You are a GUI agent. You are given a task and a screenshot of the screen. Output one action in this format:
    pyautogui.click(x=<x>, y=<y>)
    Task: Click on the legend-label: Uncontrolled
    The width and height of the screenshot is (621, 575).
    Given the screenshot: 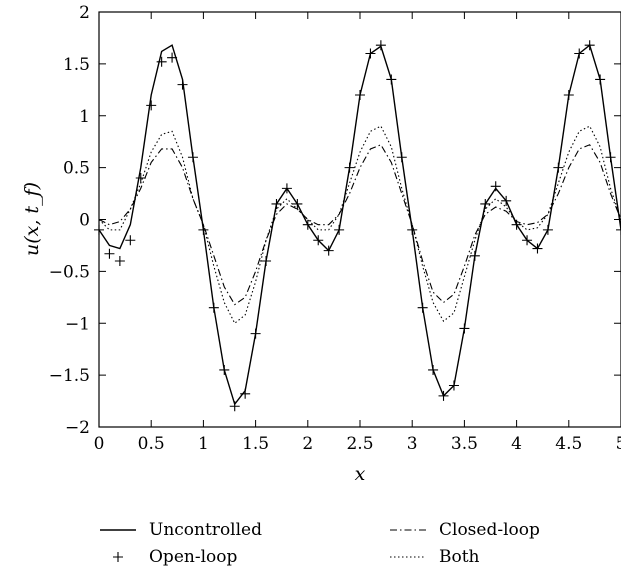 What is the action you would take?
    pyautogui.click(x=205, y=530)
    